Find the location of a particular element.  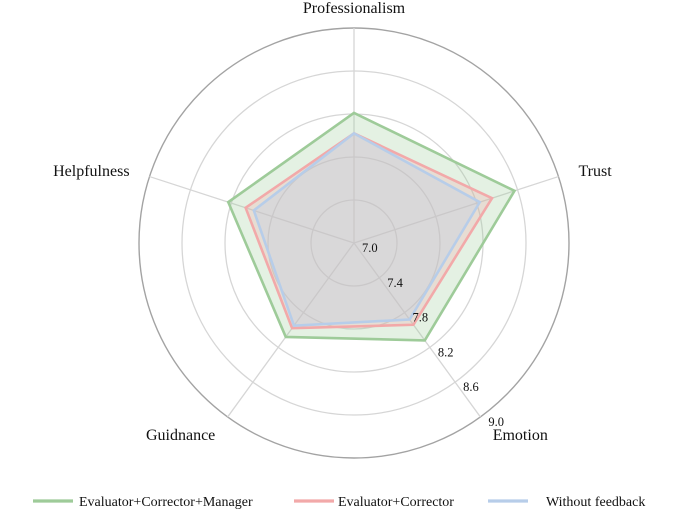

series-without-feedback is located at coordinates (367, 229).